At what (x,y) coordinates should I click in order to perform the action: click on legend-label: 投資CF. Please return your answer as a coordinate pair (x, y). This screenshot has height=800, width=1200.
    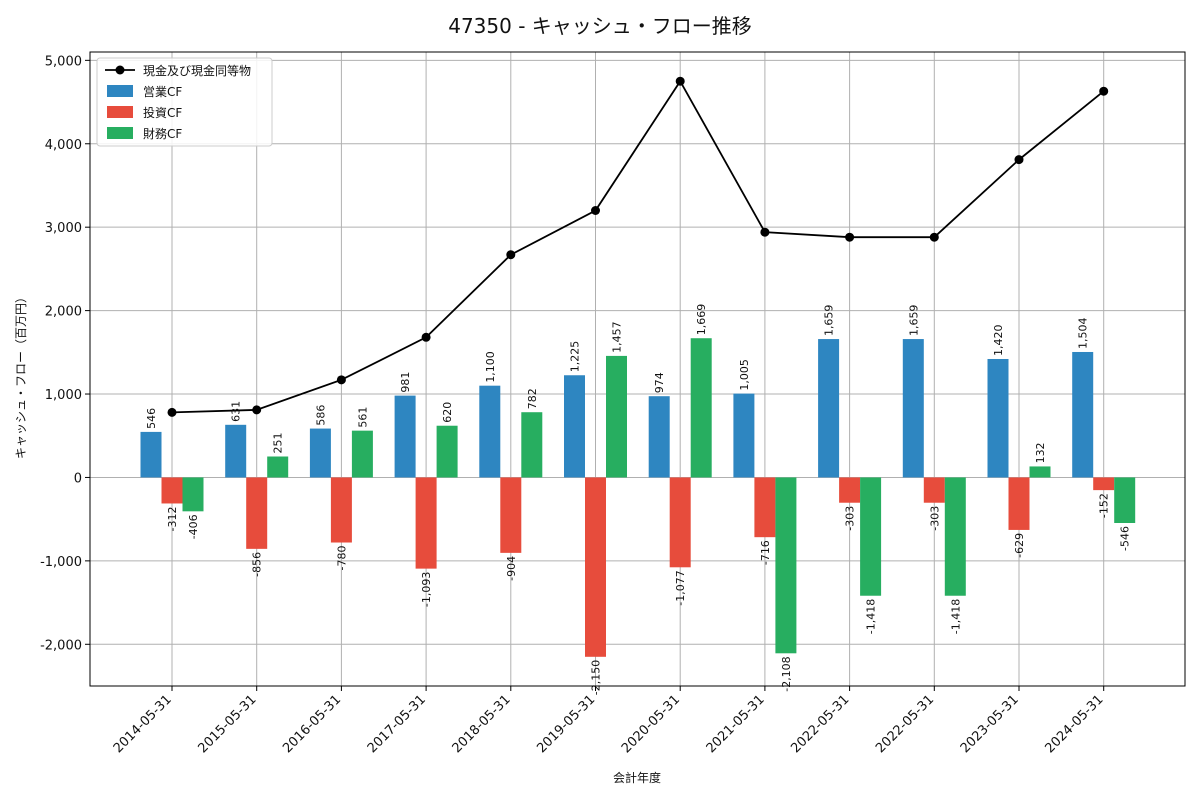
    Looking at the image, I should click on (162, 112).